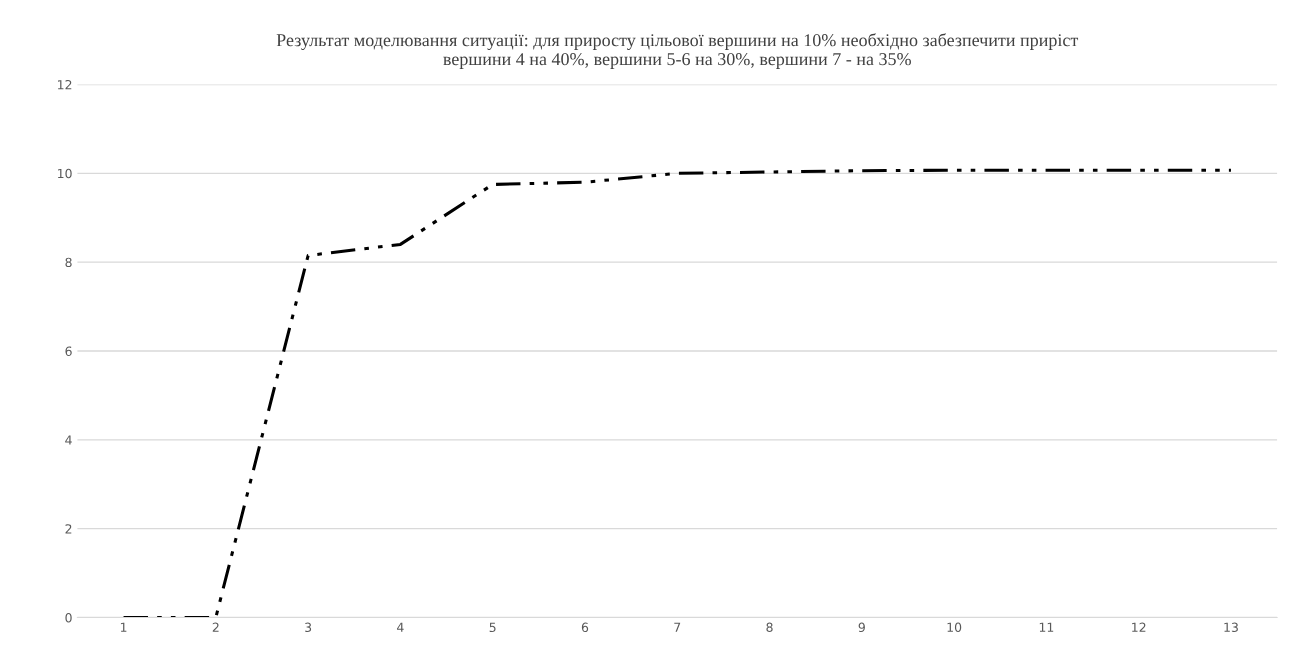 This screenshot has width=1290, height=650. Describe the element at coordinates (1046, 627) in the screenshot. I see `x-tick-label: 11` at that location.